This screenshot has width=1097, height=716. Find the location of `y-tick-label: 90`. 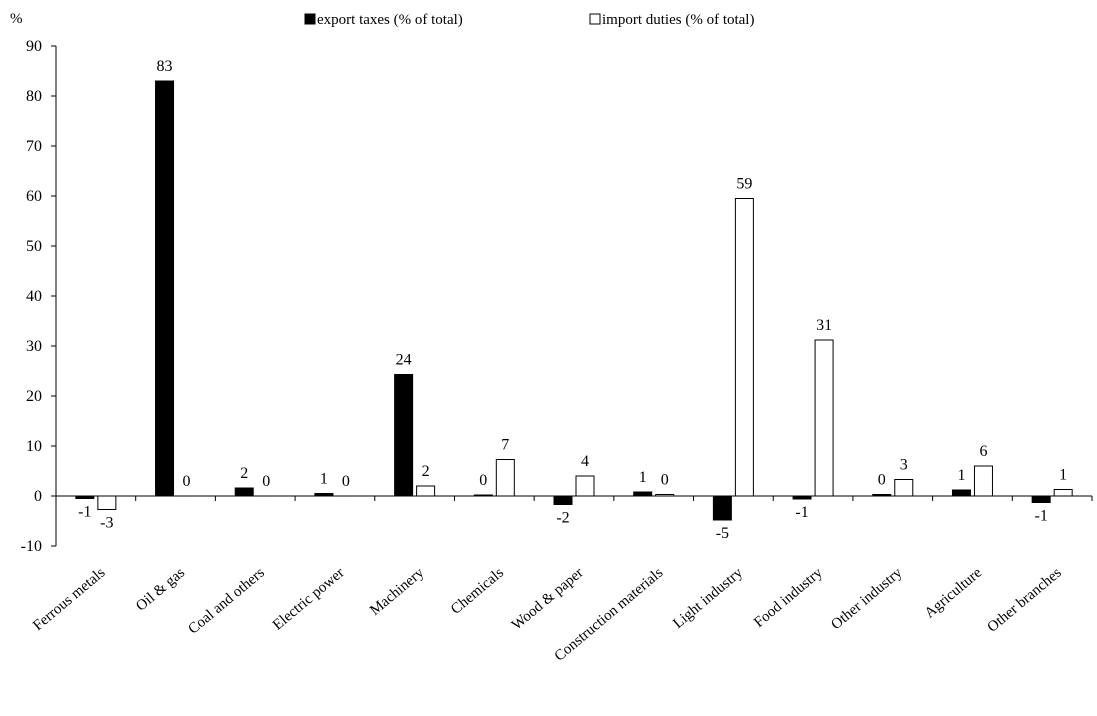

y-tick-label: 90 is located at coordinates (34, 46).